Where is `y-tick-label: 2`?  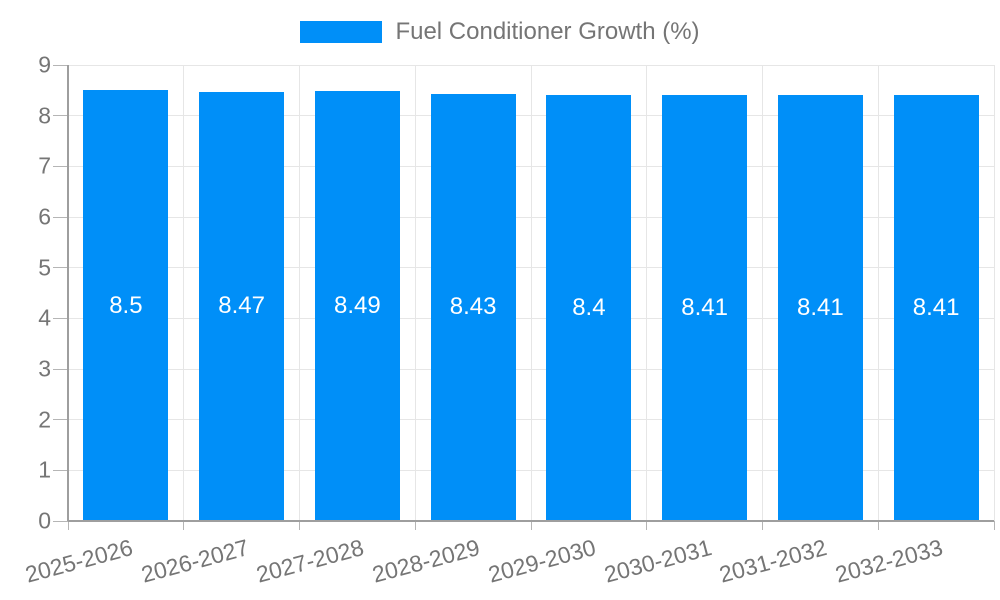 y-tick-label: 2 is located at coordinates (44, 419).